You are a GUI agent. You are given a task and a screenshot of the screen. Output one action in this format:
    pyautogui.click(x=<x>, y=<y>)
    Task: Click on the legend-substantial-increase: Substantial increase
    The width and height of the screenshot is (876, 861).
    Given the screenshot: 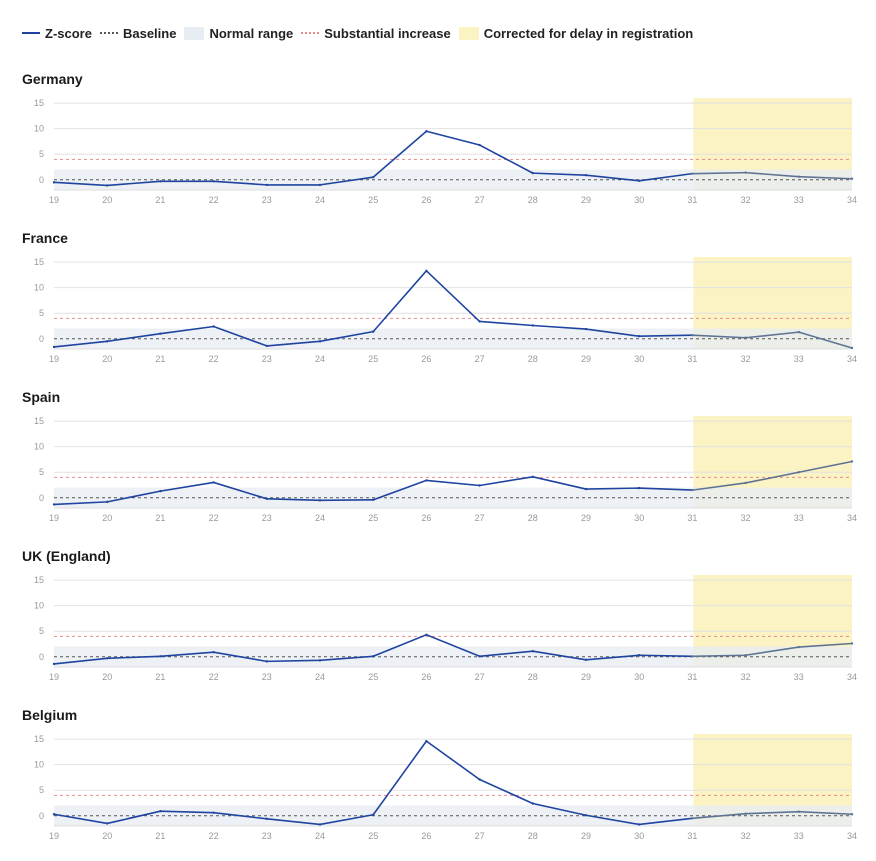 What is the action you would take?
    pyautogui.click(x=376, y=33)
    